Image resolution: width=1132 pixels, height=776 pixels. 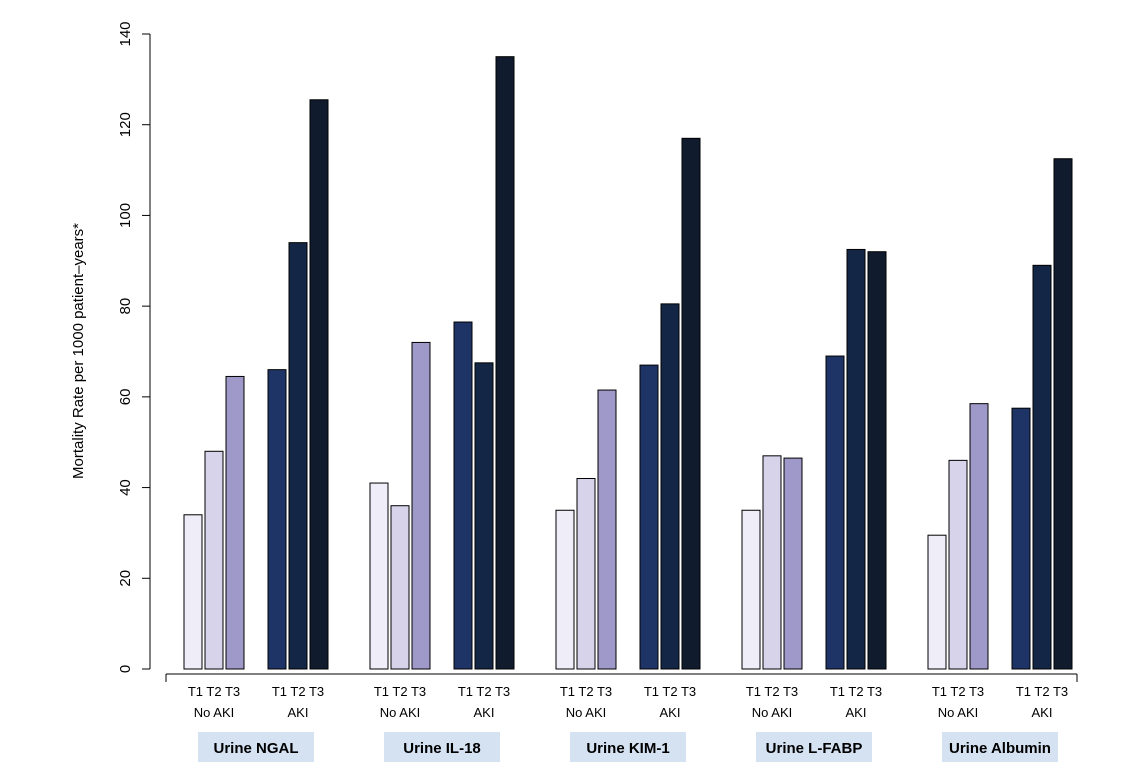 What do you see at coordinates (78, 351) in the screenshot?
I see `y-axis-label: Mortality Rate per 1000 patient–years*` at bounding box center [78, 351].